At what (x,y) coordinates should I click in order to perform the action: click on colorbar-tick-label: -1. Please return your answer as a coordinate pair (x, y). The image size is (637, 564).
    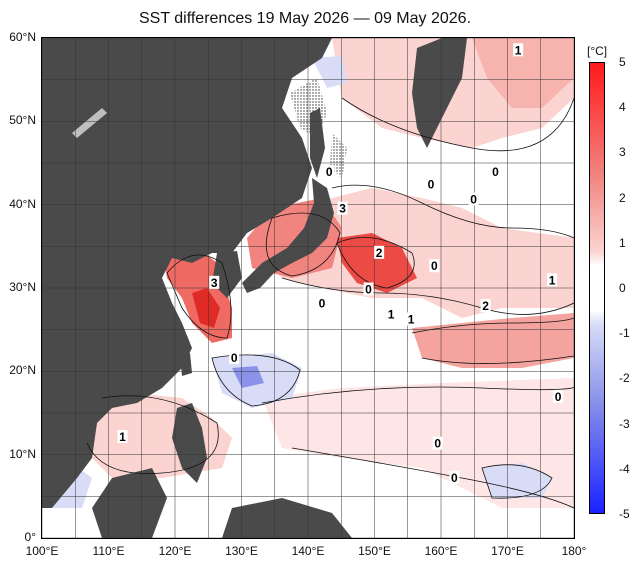
    Looking at the image, I should click on (624, 333).